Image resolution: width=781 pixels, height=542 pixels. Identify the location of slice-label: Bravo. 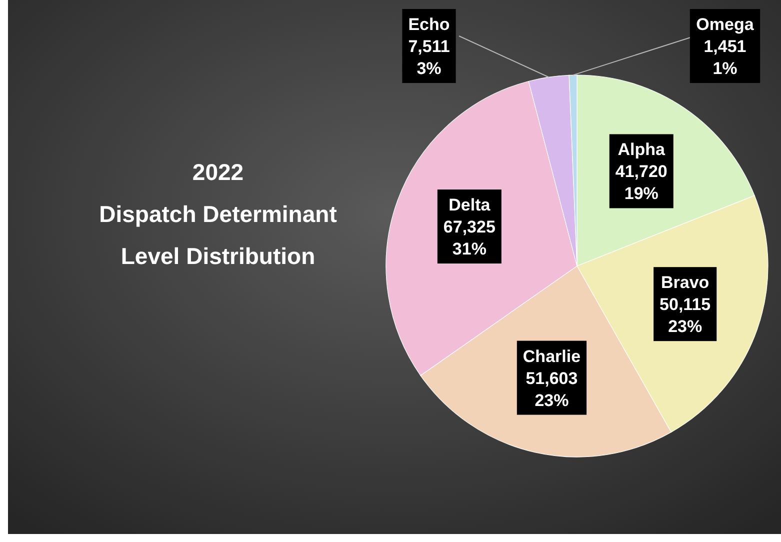
(685, 282).